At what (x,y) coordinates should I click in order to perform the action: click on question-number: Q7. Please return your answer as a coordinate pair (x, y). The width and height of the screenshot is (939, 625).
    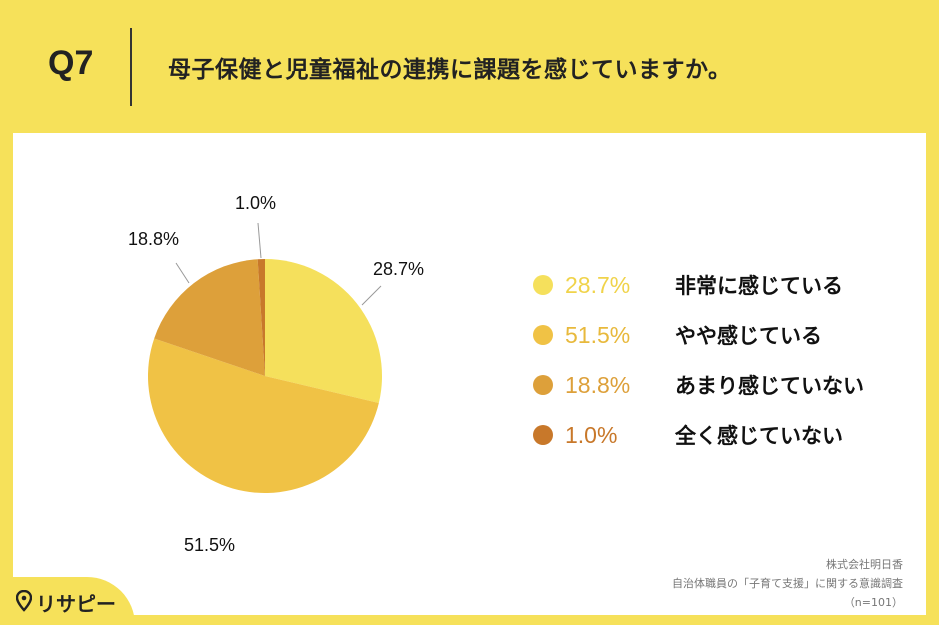
    Looking at the image, I should click on (71, 63).